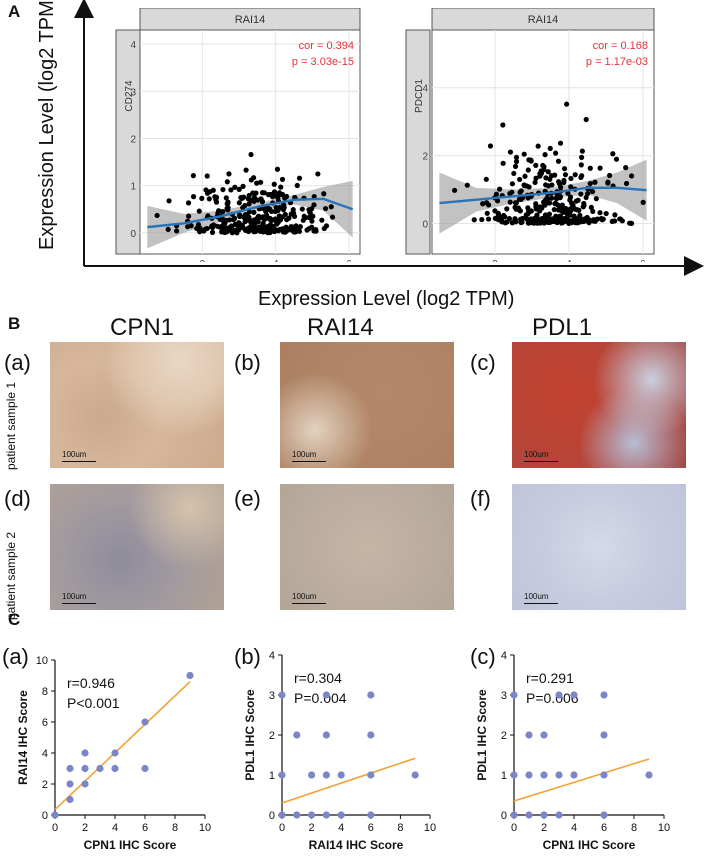 The image size is (706, 864). Describe the element at coordinates (634, 828) in the screenshot. I see `x-tick-label: 8` at that location.